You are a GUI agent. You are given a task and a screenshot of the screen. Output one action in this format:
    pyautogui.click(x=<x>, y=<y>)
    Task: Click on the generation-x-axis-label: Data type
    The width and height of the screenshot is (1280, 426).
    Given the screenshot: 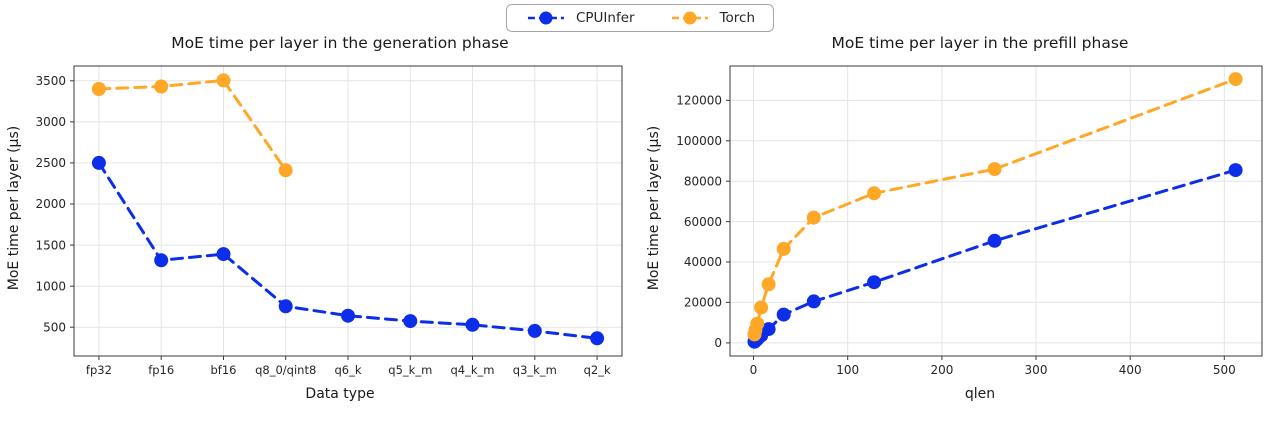 What is the action you would take?
    pyautogui.click(x=340, y=394)
    